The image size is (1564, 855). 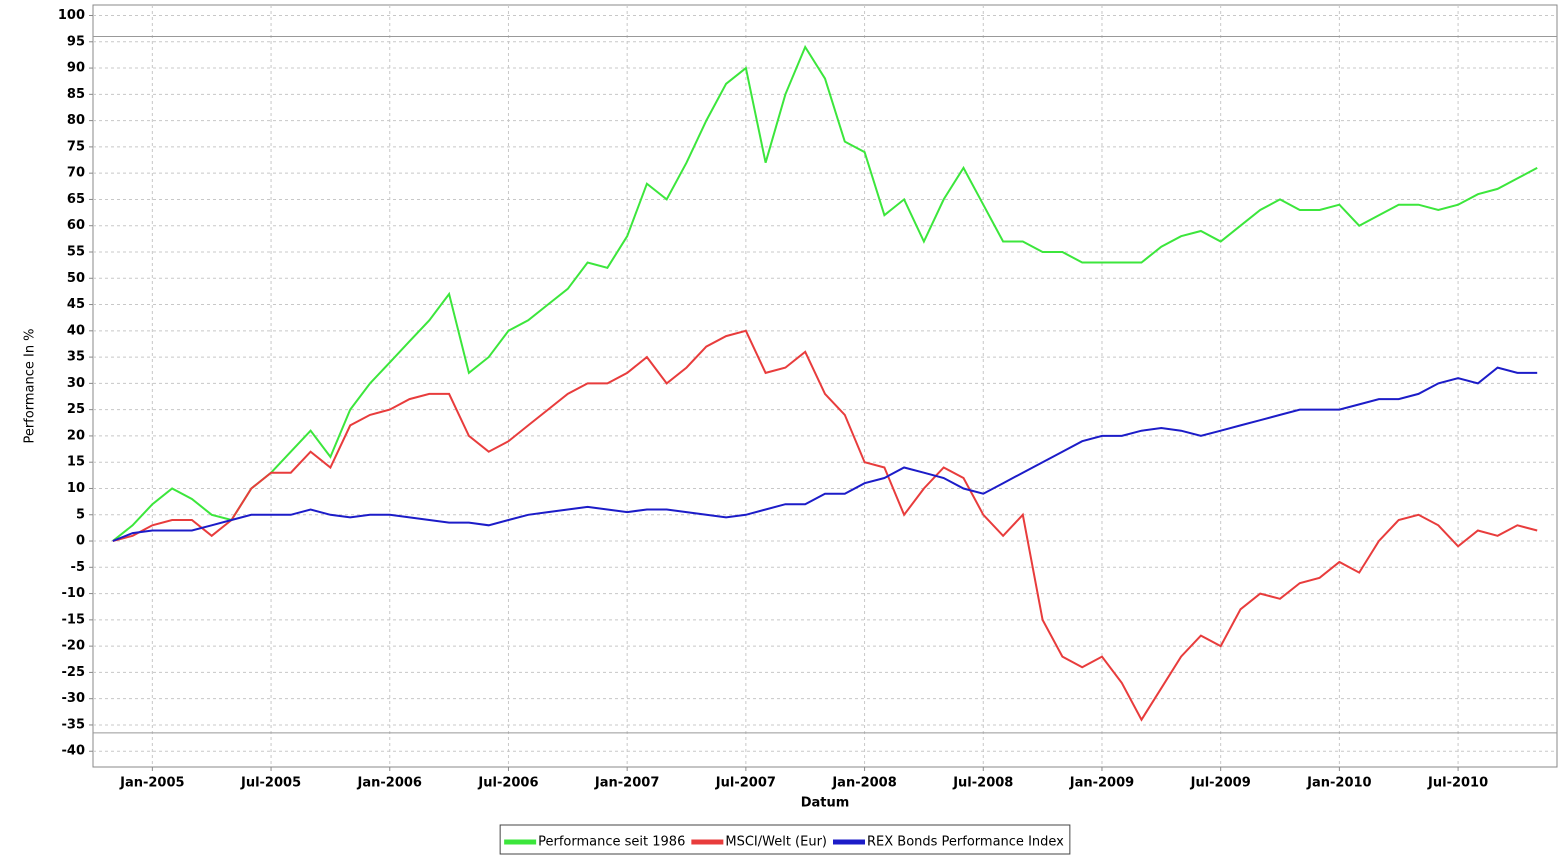 What do you see at coordinates (76, 330) in the screenshot?
I see `y-tick-label: 40` at bounding box center [76, 330].